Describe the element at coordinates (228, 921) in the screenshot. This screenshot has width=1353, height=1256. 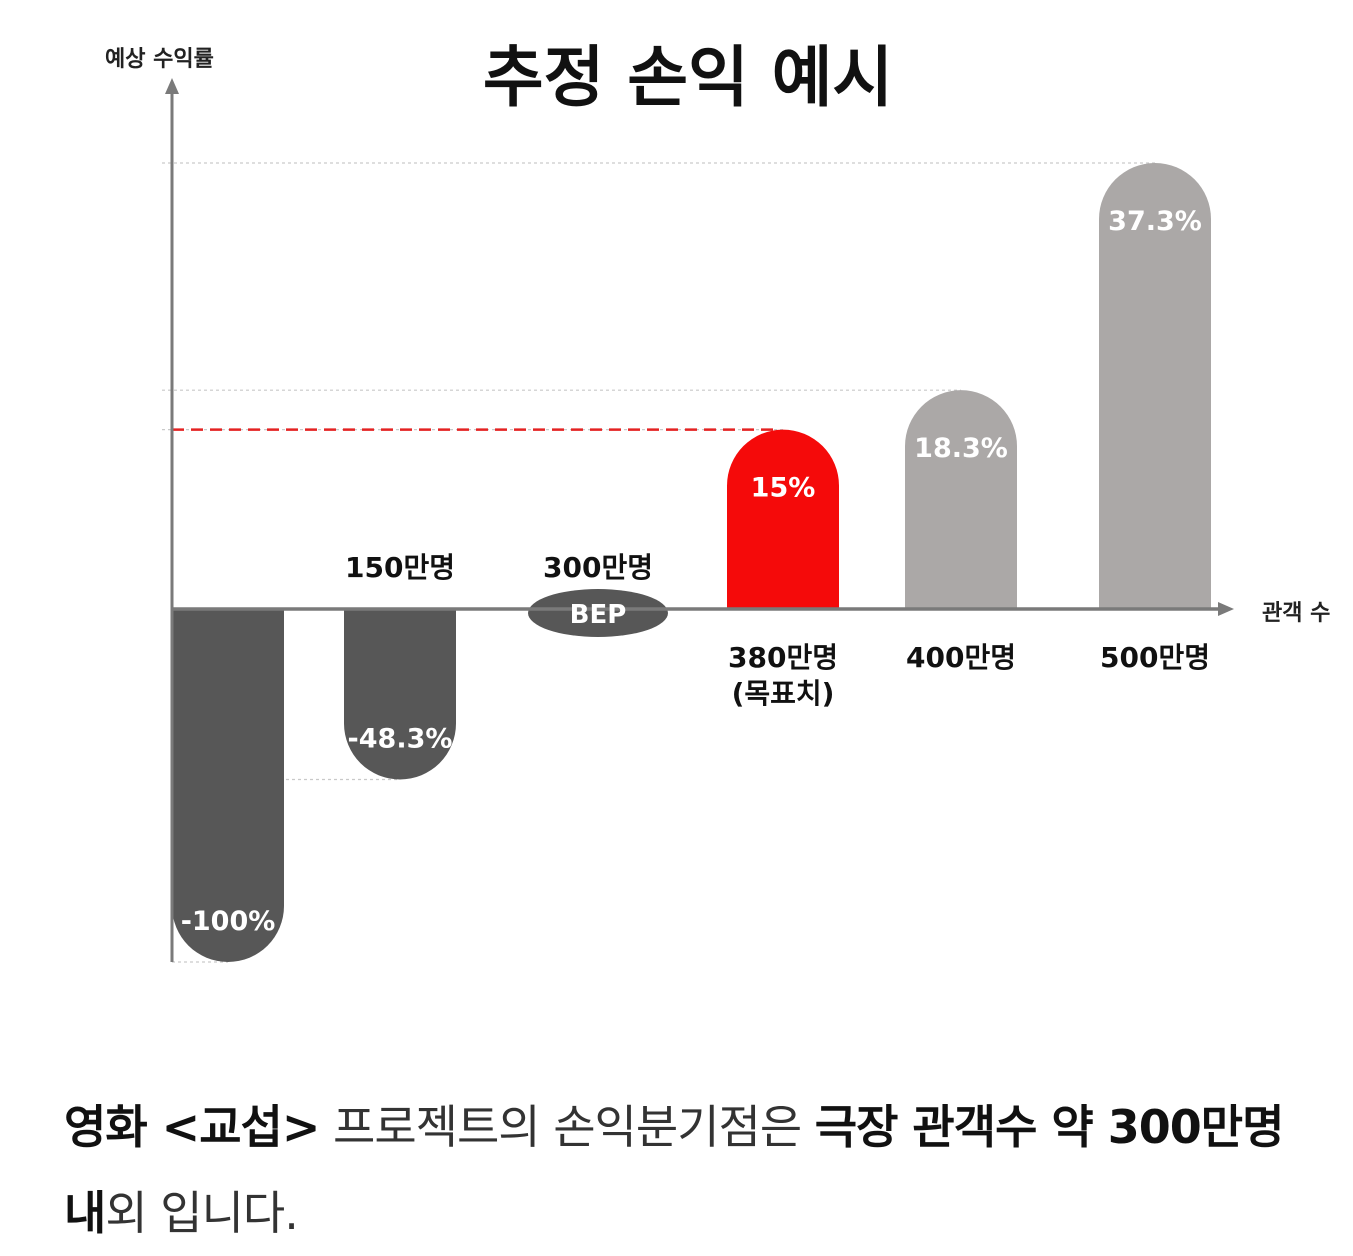
I see `value-label: -100%` at that location.